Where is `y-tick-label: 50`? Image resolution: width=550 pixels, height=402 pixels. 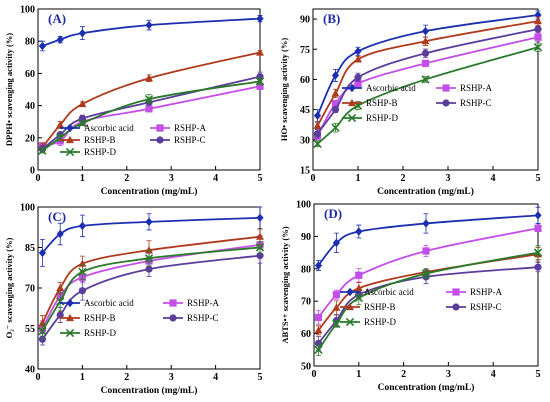
y-tick-label: 50 is located at coordinates (306, 367).